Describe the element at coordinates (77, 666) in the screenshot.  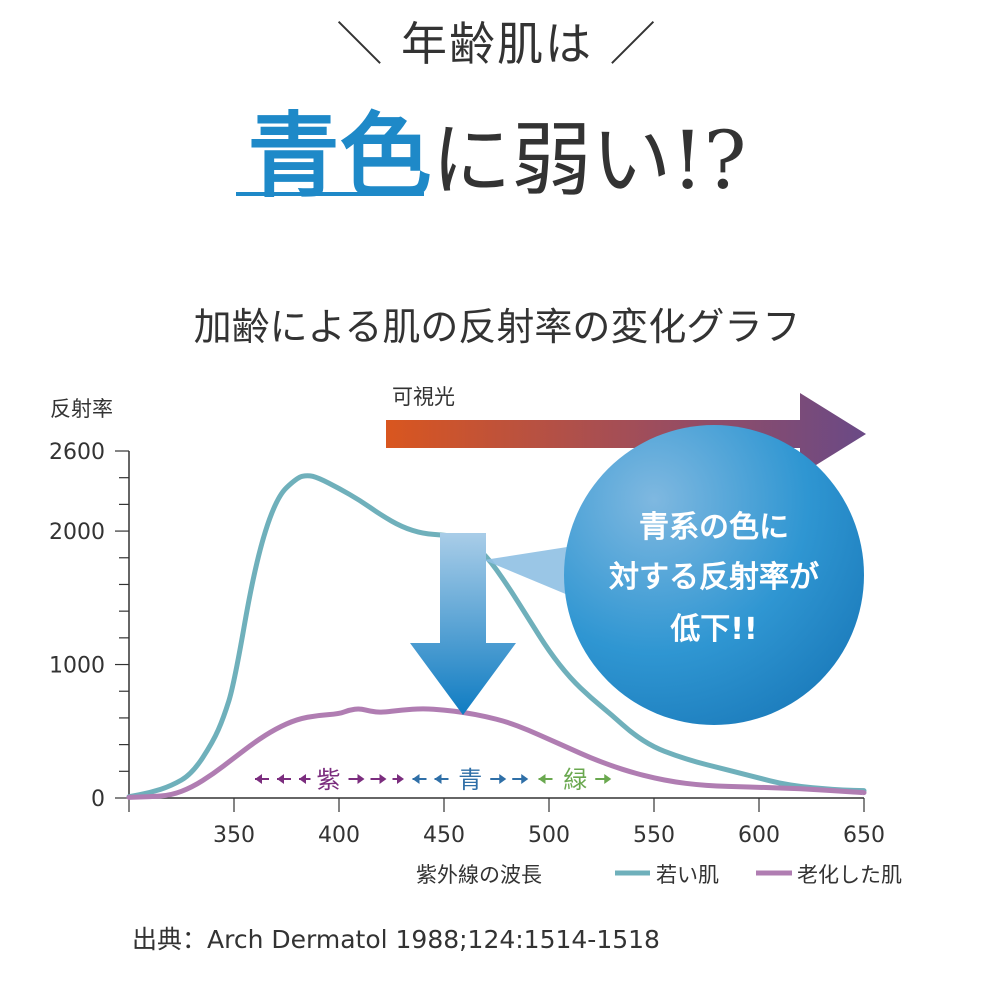
I see `y-tick-label: 1000` at that location.